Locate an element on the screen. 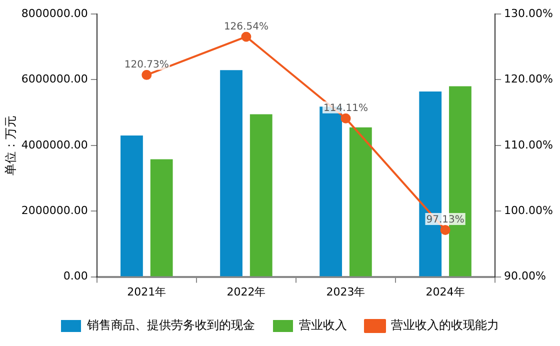  data-label: 114.11% is located at coordinates (345, 108).